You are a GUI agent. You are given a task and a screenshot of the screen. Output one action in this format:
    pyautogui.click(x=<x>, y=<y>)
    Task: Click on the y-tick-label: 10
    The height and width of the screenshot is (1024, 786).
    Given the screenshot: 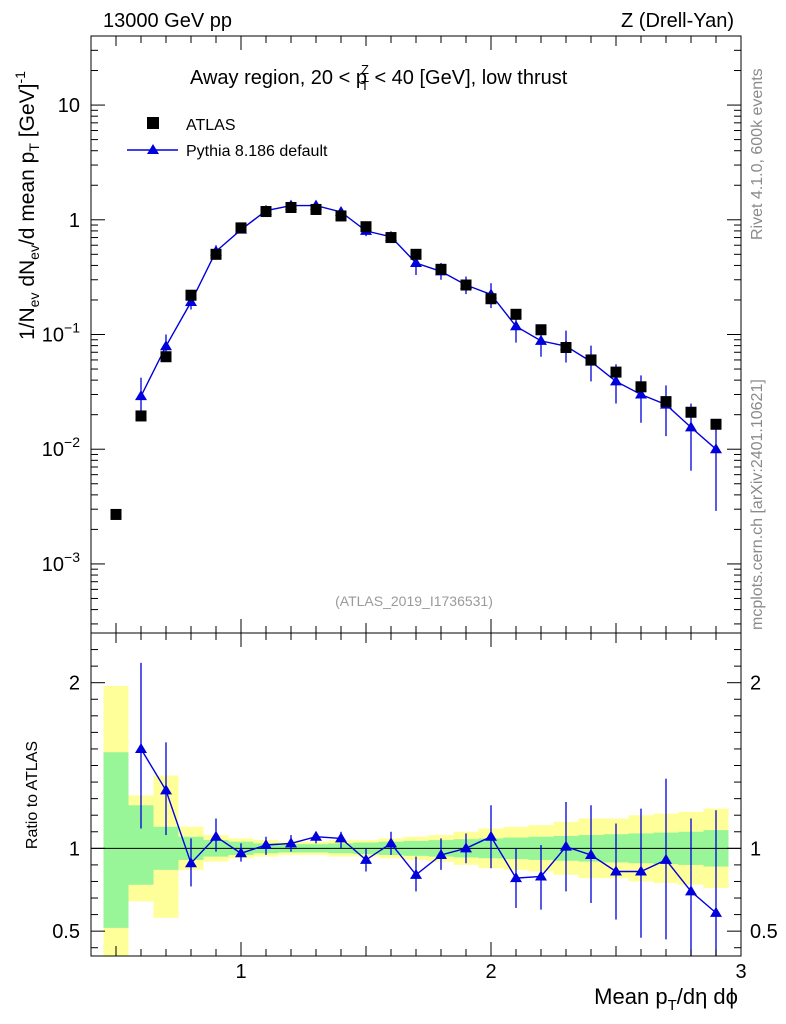 What is the action you would take?
    pyautogui.click(x=69, y=106)
    